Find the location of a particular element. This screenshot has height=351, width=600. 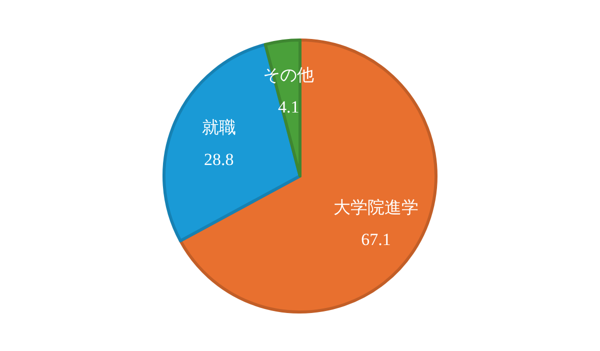

data-label: 67.1 is located at coordinates (376, 240).